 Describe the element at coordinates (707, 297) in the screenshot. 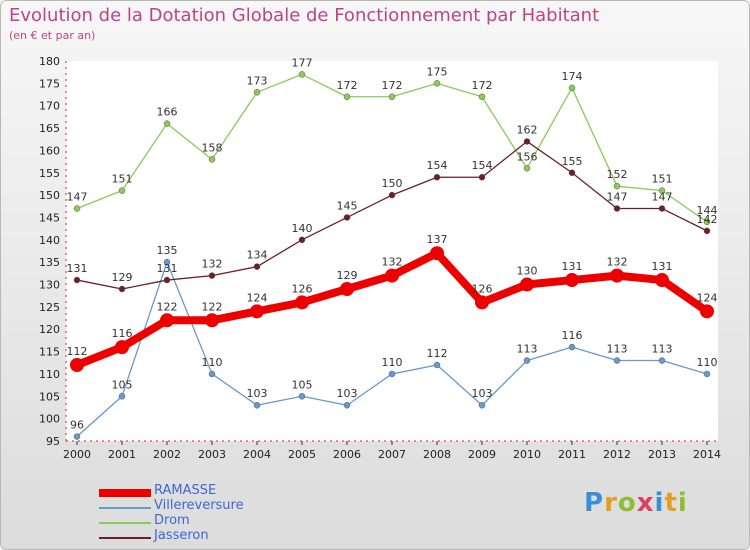

I see `data-label: 124` at that location.